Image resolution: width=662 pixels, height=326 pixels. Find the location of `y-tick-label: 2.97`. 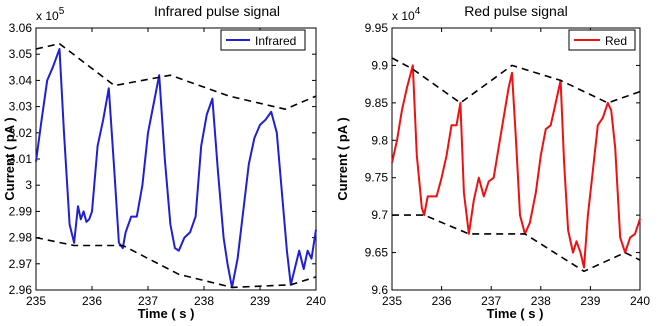

y-tick-label: 2.97 is located at coordinates (21, 264).